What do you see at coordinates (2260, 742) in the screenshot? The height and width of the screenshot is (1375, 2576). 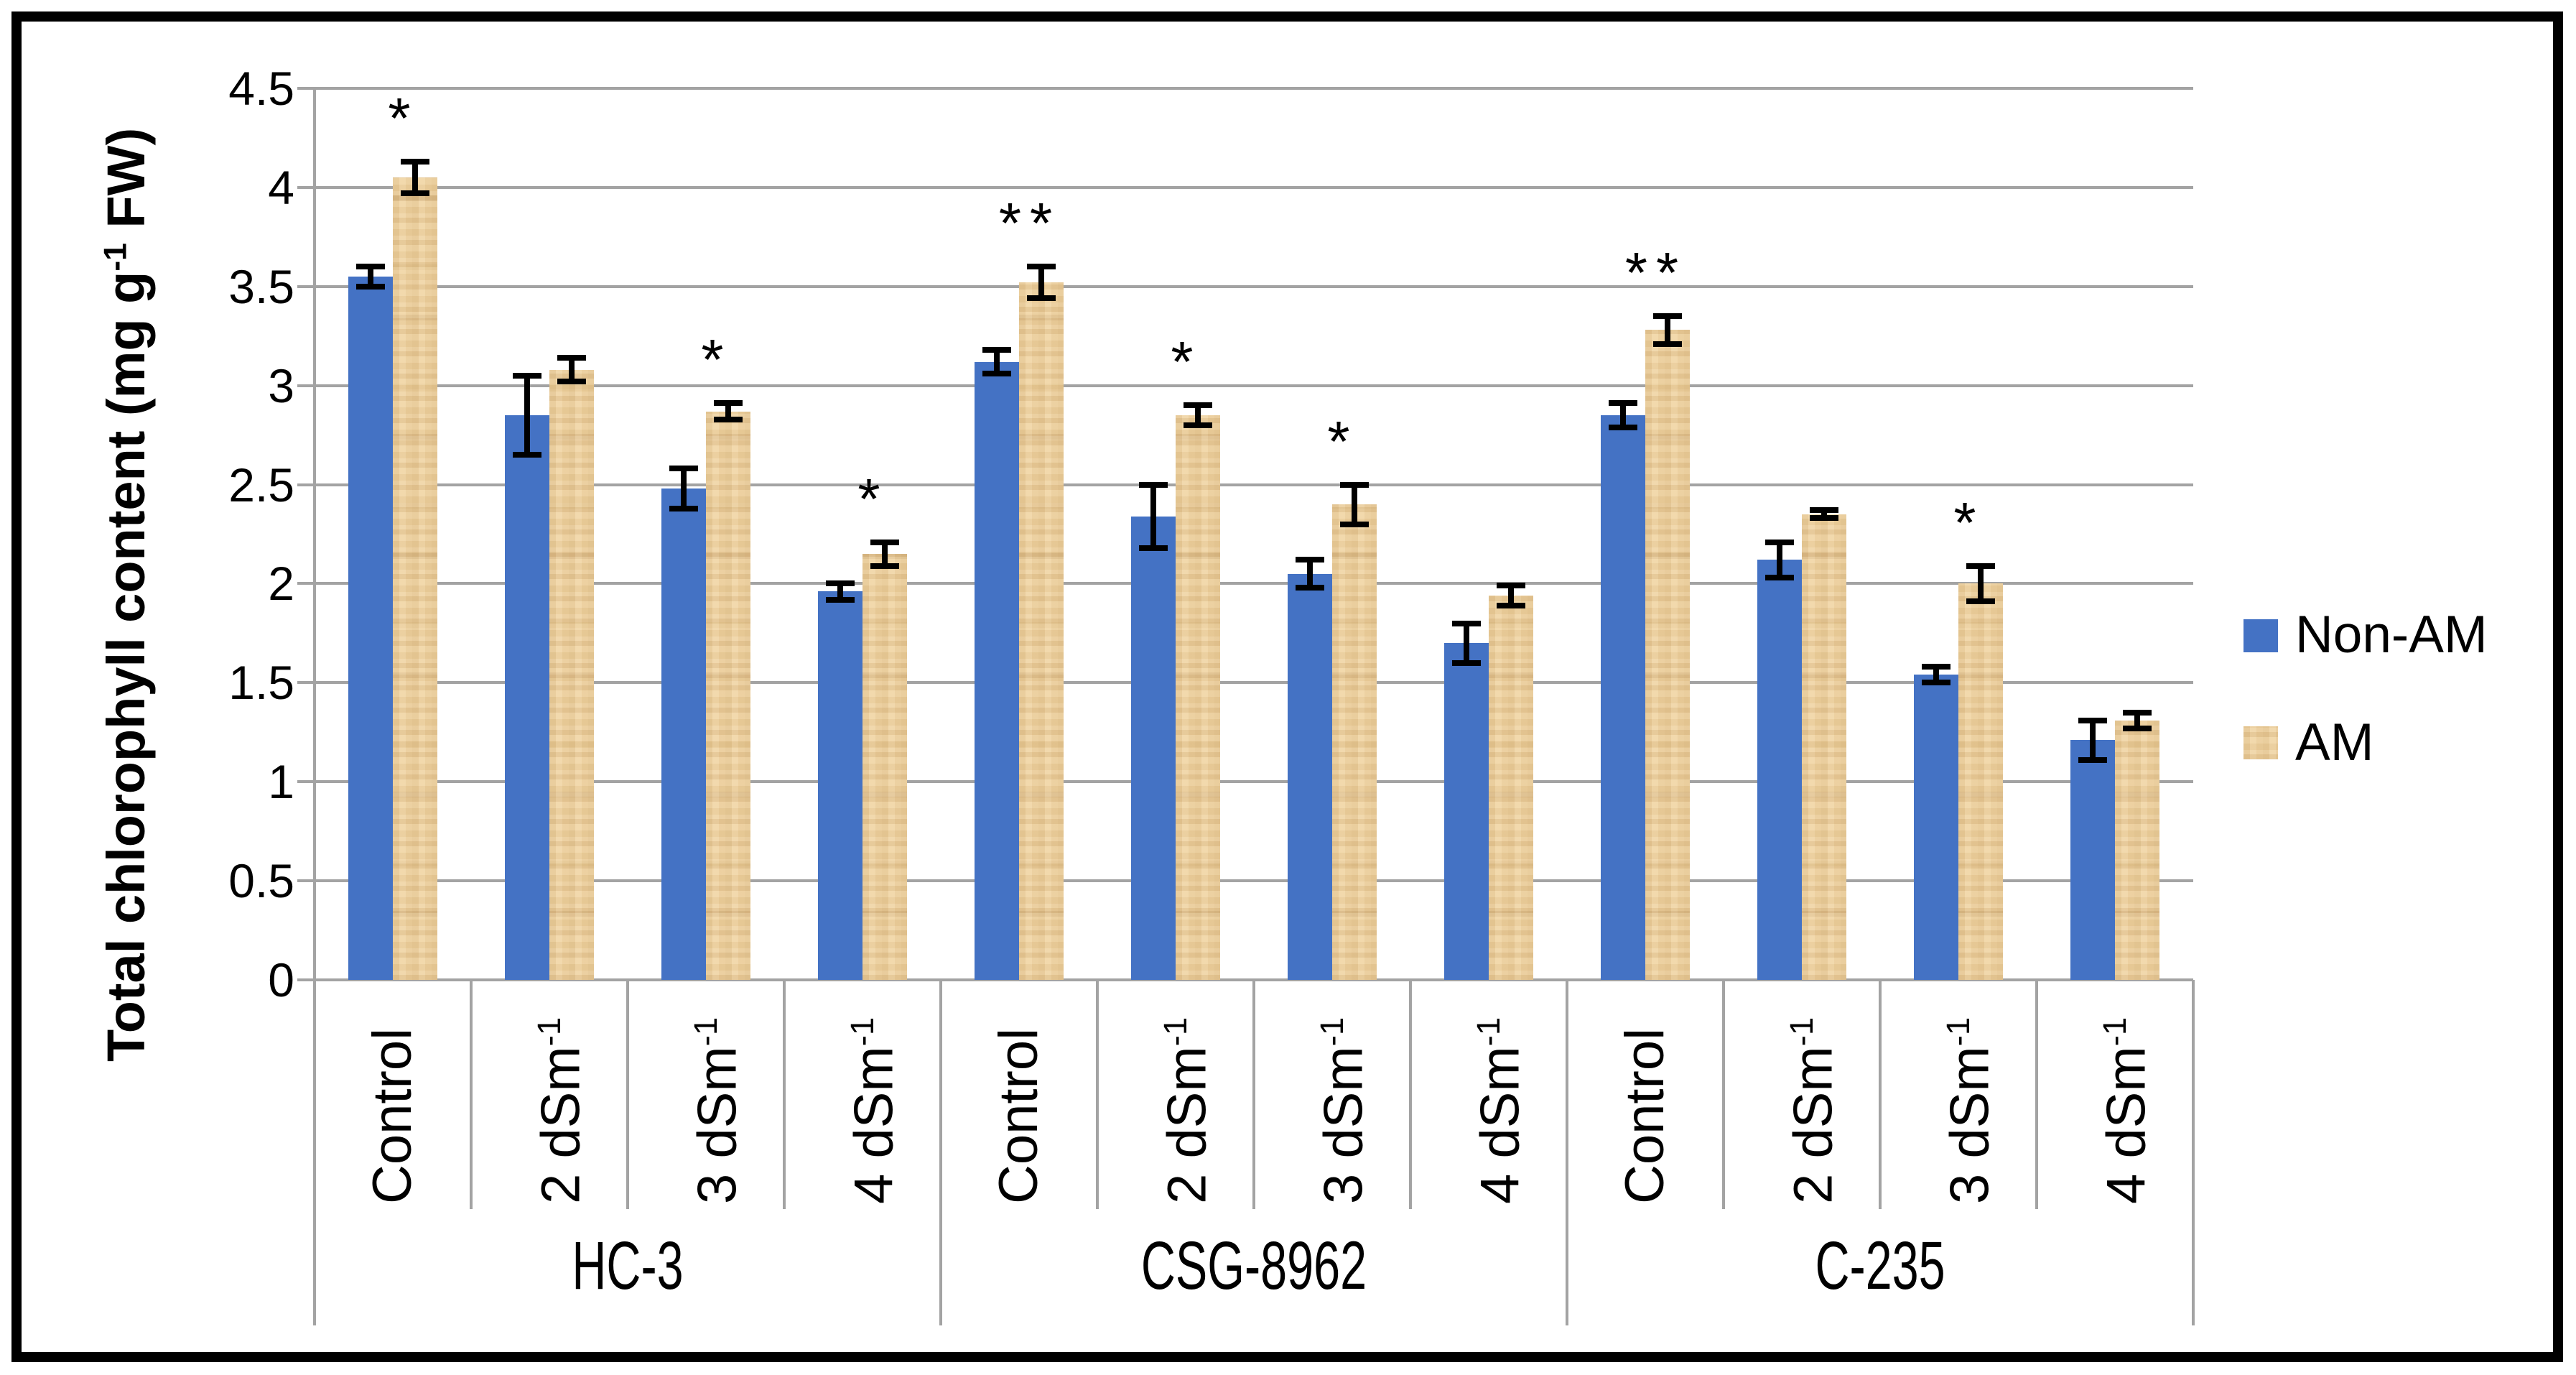 I see `legend-swatch-am` at bounding box center [2260, 742].